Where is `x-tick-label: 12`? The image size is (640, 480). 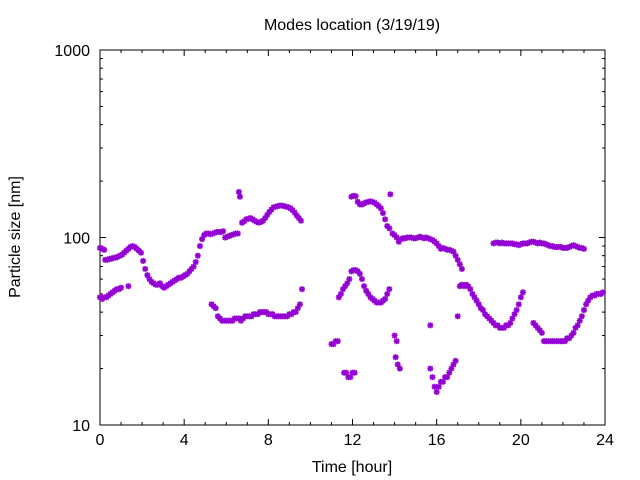 x-tick-label: 12 is located at coordinates (353, 440).